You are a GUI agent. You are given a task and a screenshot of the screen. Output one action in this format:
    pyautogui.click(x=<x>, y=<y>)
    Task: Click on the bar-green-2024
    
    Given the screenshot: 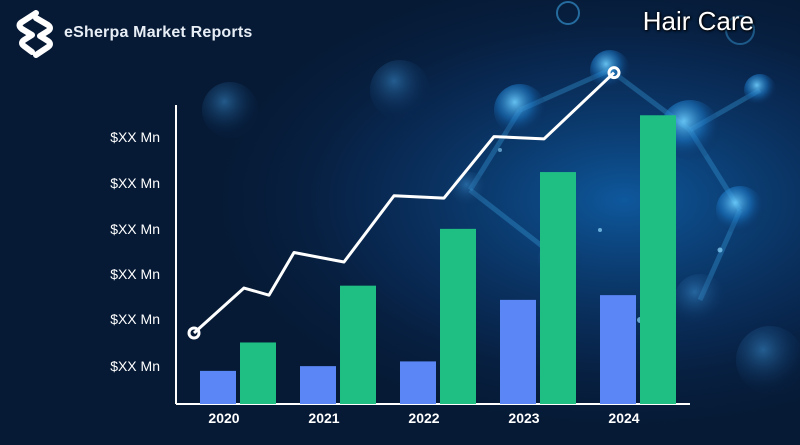 What is the action you would take?
    pyautogui.click(x=658, y=260)
    